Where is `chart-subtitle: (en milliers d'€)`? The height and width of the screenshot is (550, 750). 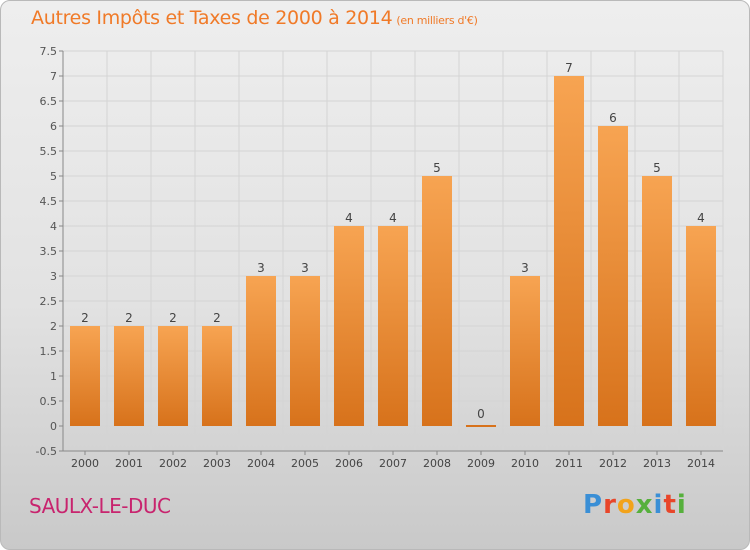 chart-subtitle: (en milliers d'€) is located at coordinates (437, 20).